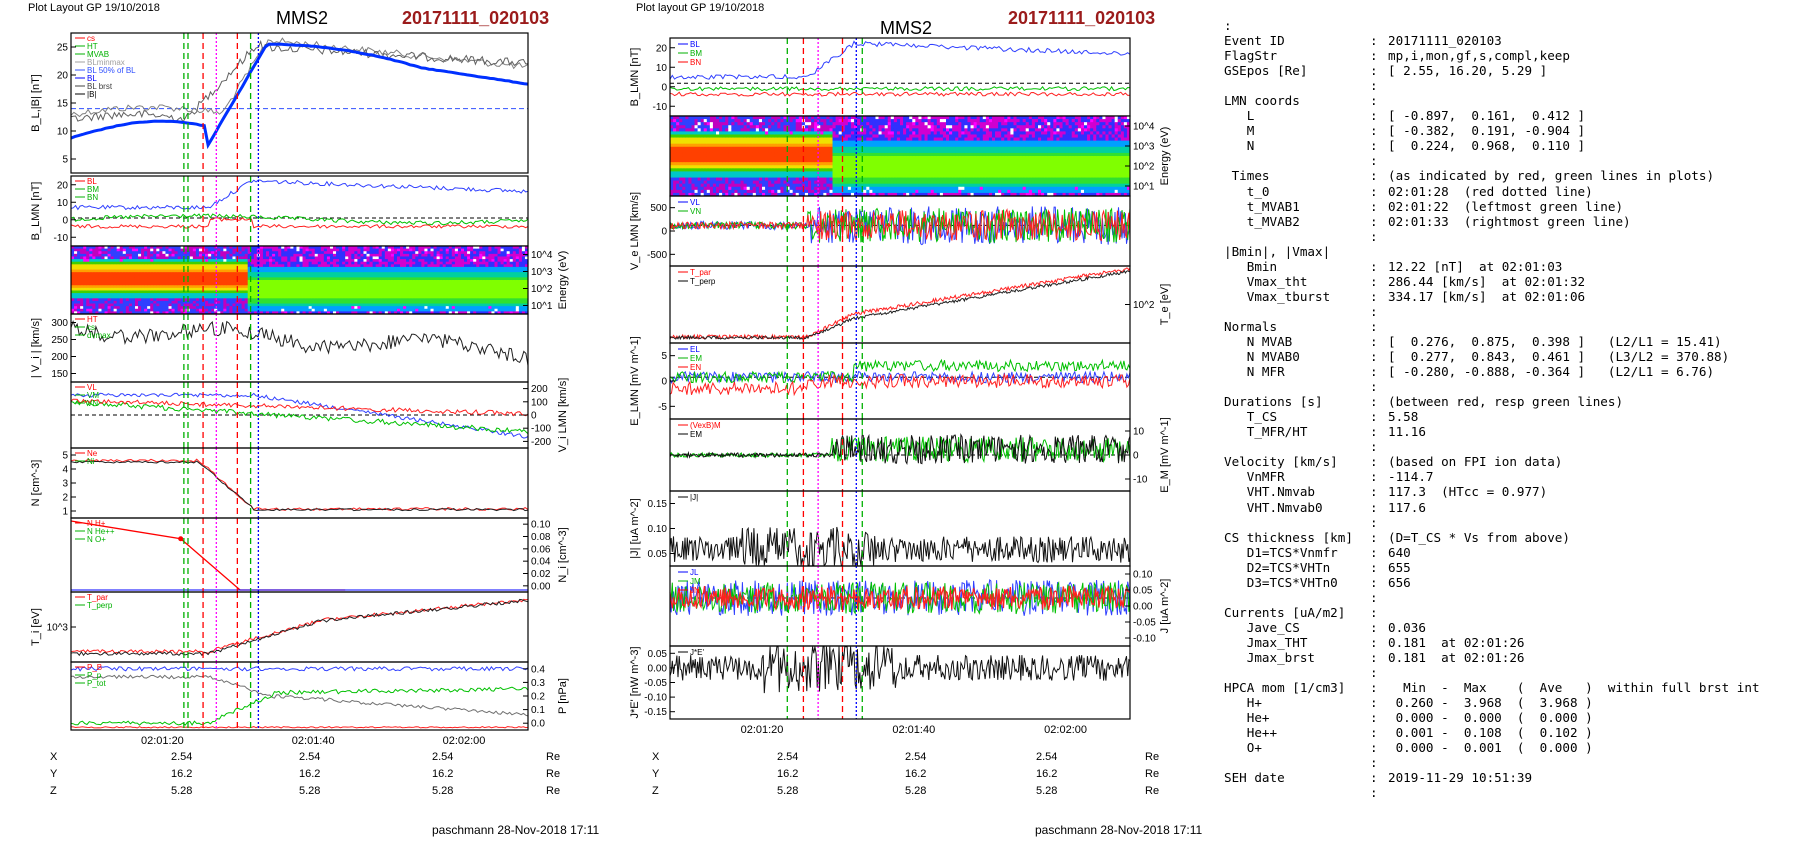 Image resolution: width=1804 pixels, height=841 pixels. What do you see at coordinates (516, 830) in the screenshot?
I see `left-credit: paschmann 28-Nov-2018 17:11` at bounding box center [516, 830].